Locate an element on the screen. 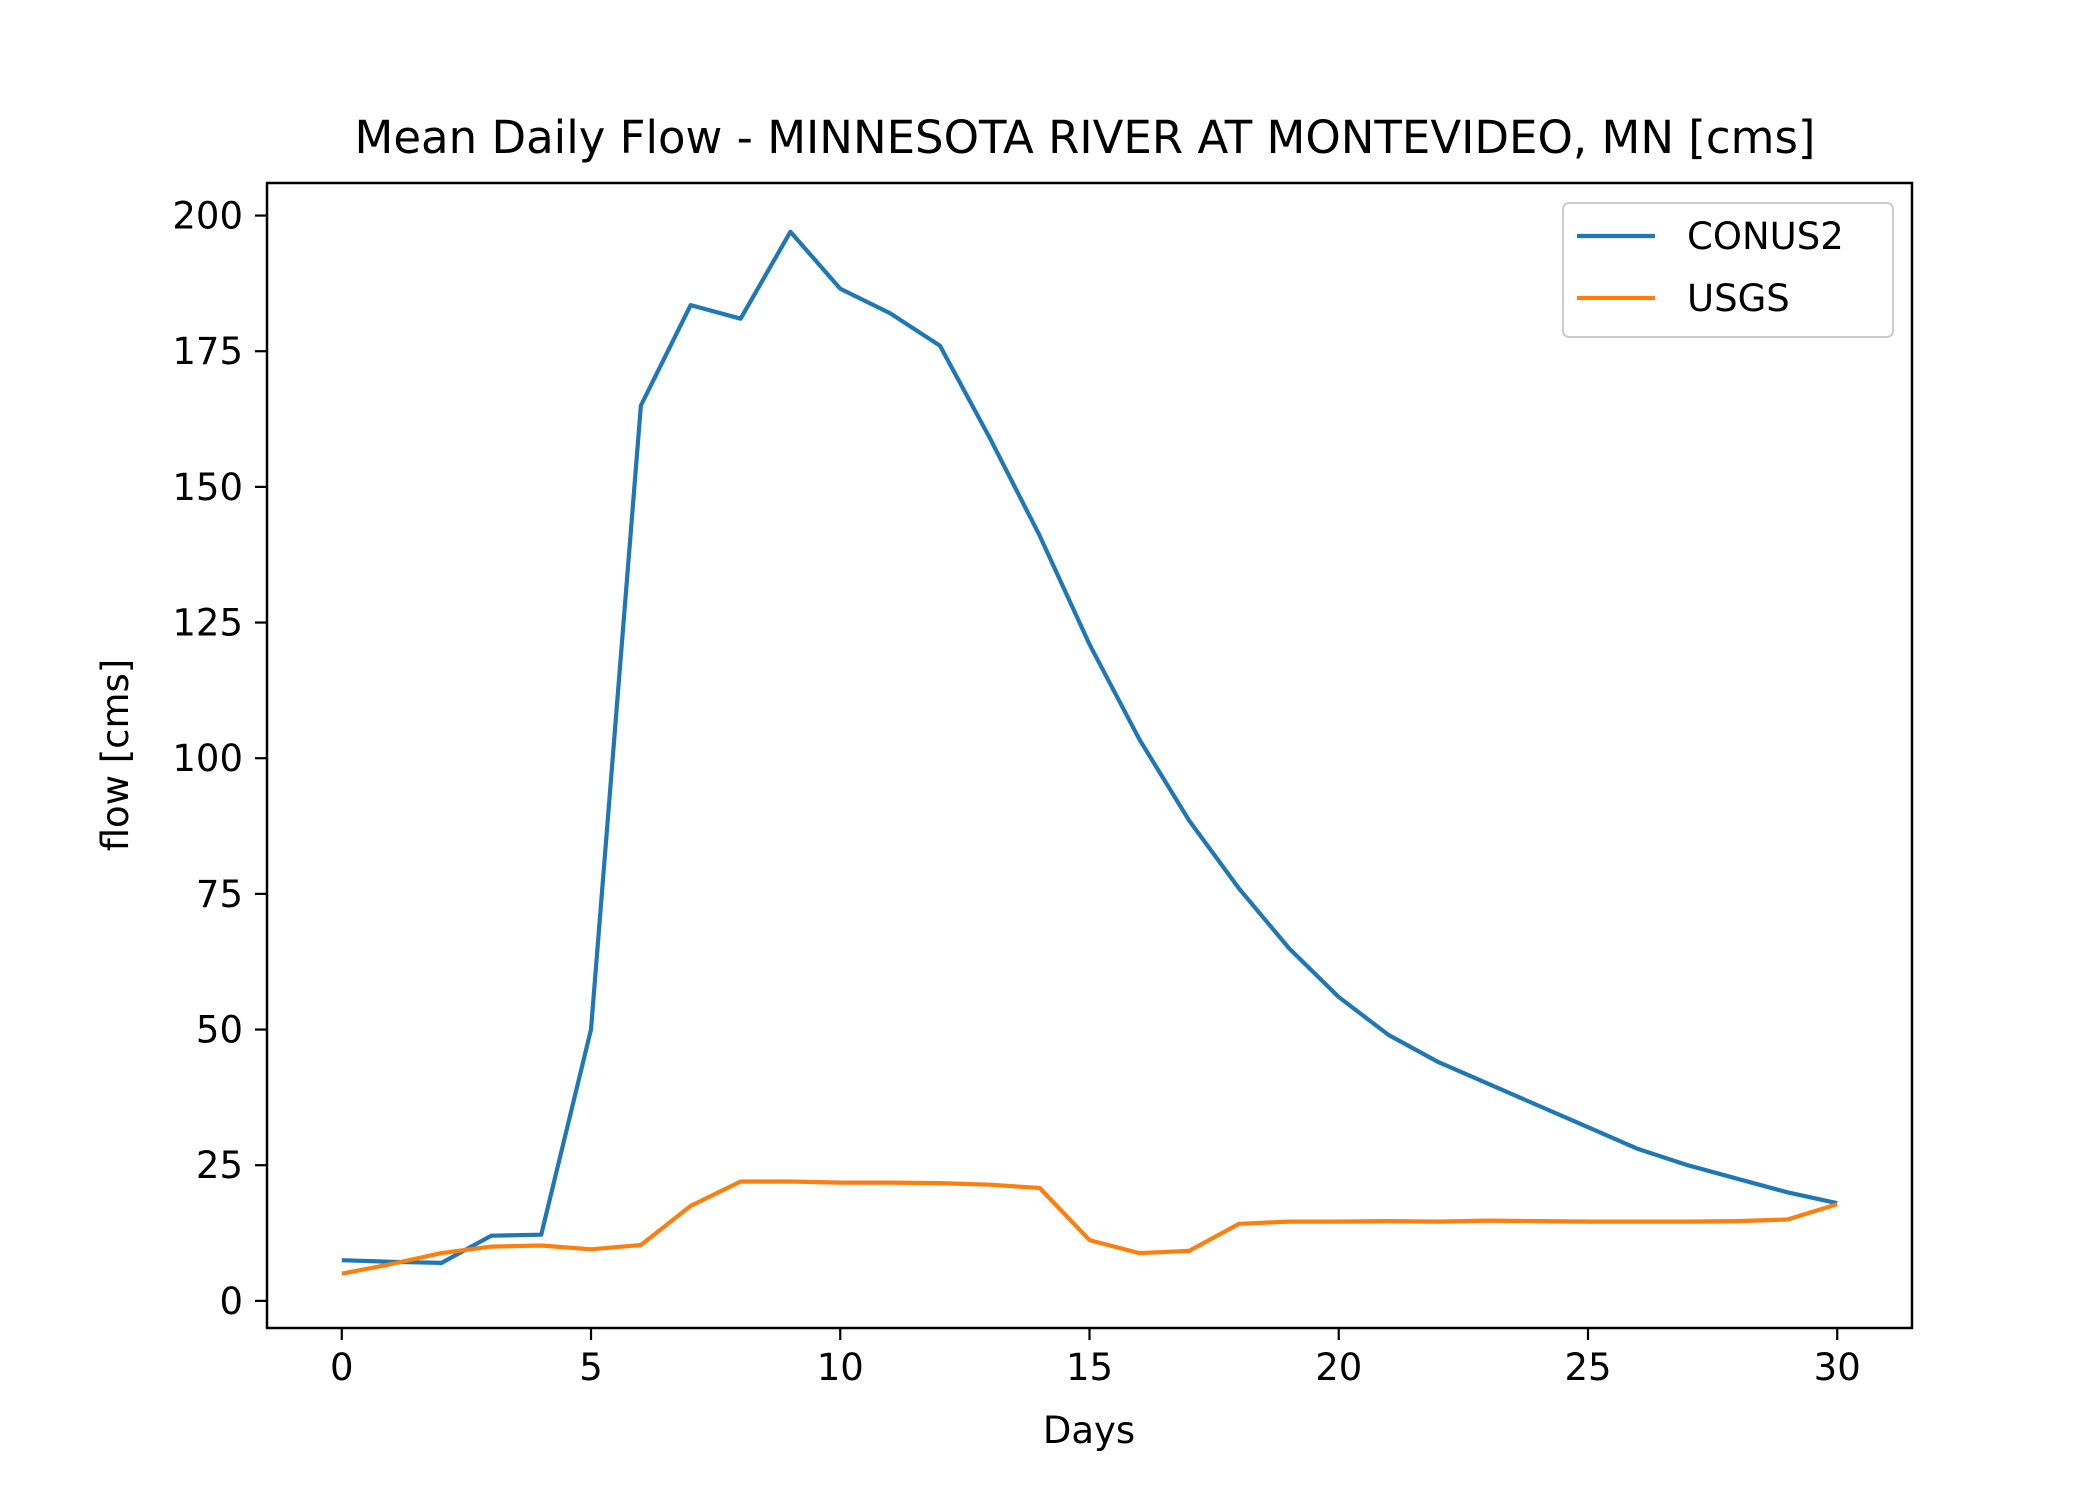  y-tick-label: 50 is located at coordinates (219, 1030).